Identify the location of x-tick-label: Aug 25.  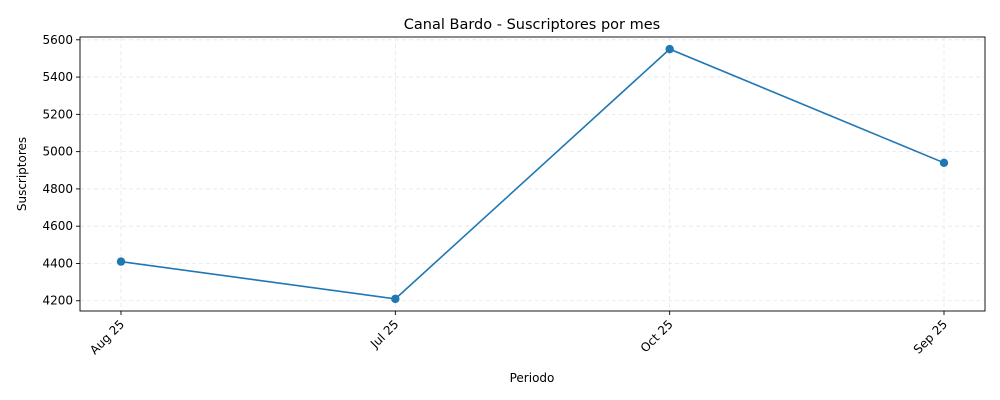
(107, 337).